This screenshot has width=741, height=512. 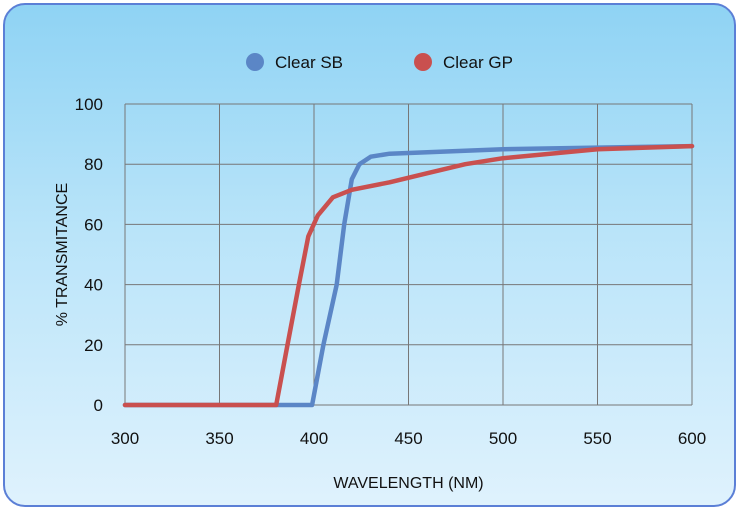 What do you see at coordinates (219, 438) in the screenshot?
I see `x-tick-label: 350` at bounding box center [219, 438].